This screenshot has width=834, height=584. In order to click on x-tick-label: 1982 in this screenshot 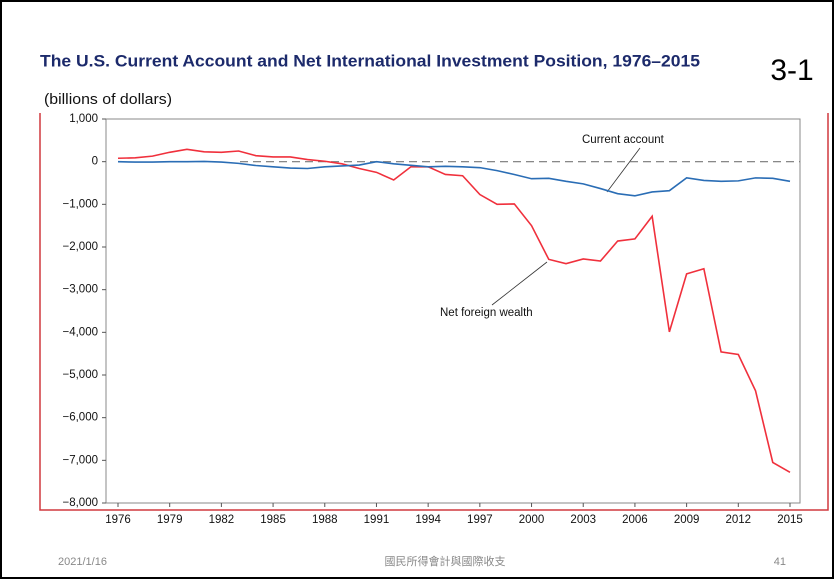, I will do `click(222, 520)`.